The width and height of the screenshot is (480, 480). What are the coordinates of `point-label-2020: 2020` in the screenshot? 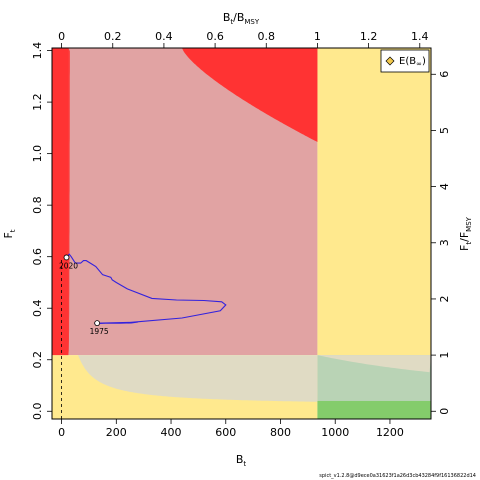 It's located at (68, 265).